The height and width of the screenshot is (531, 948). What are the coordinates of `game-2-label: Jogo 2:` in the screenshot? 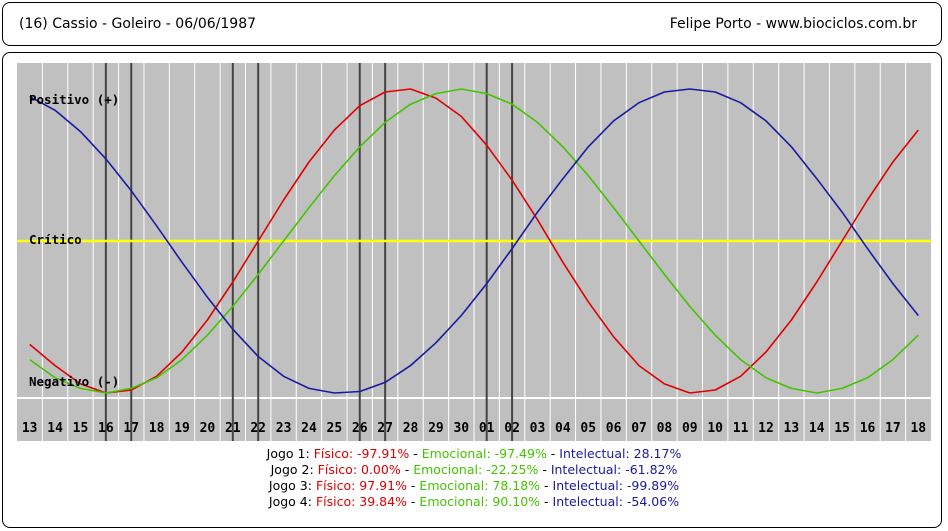 It's located at (294, 469).